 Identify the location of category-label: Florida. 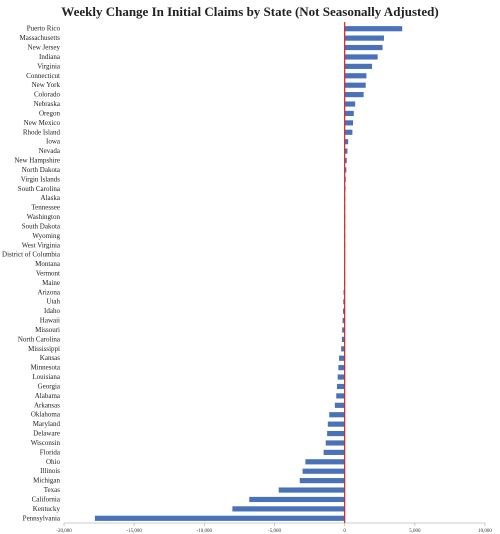
(50, 452).